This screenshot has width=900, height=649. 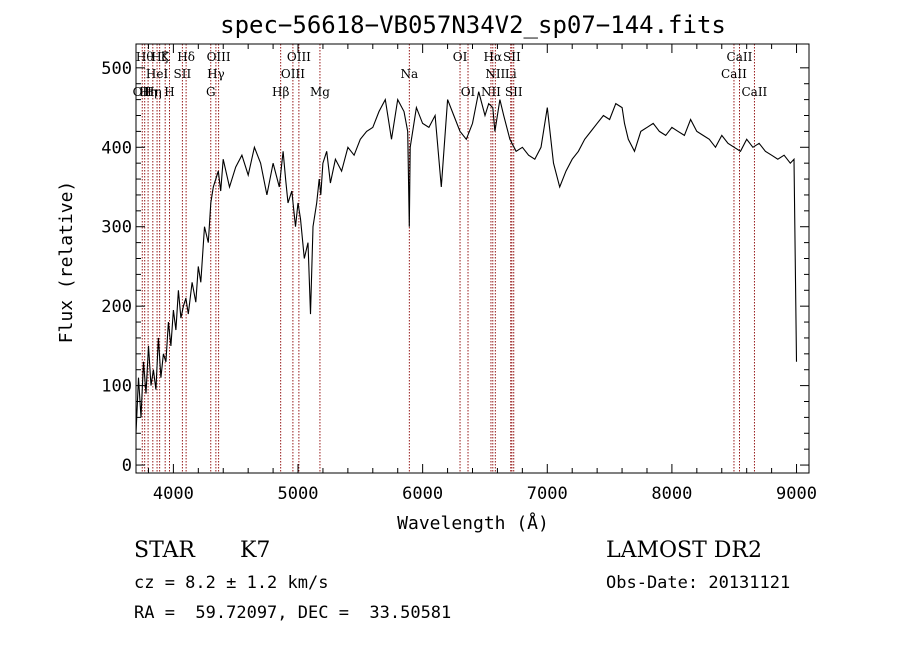 What do you see at coordinates (493, 57) in the screenshot?
I see `line-marker-label: Hα` at bounding box center [493, 57].